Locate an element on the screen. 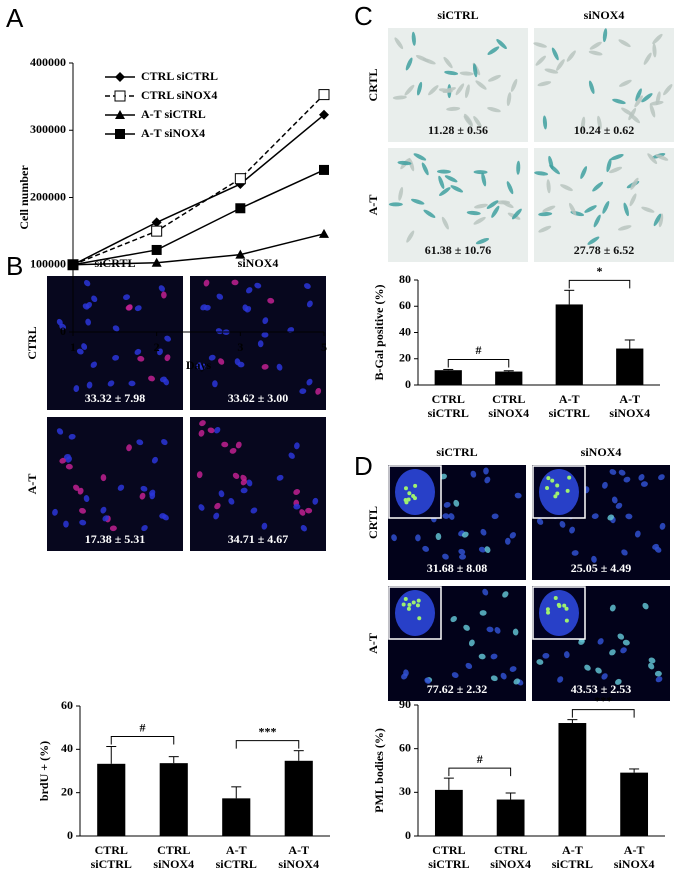 This screenshot has height=877, width=680. significance-label: * is located at coordinates (600, 271).